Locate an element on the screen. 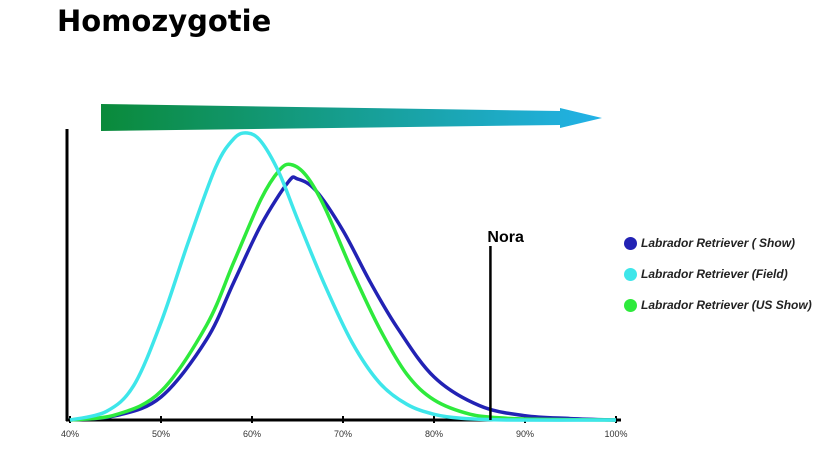 The width and height of the screenshot is (835, 466). legend-dot-us-show is located at coordinates (630, 305).